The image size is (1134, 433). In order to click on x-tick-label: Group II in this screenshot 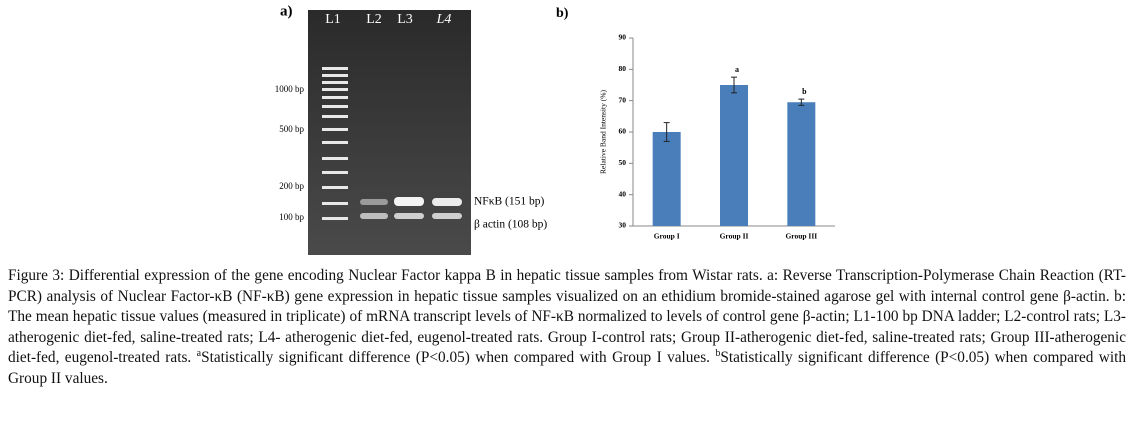, I will do `click(734, 236)`.